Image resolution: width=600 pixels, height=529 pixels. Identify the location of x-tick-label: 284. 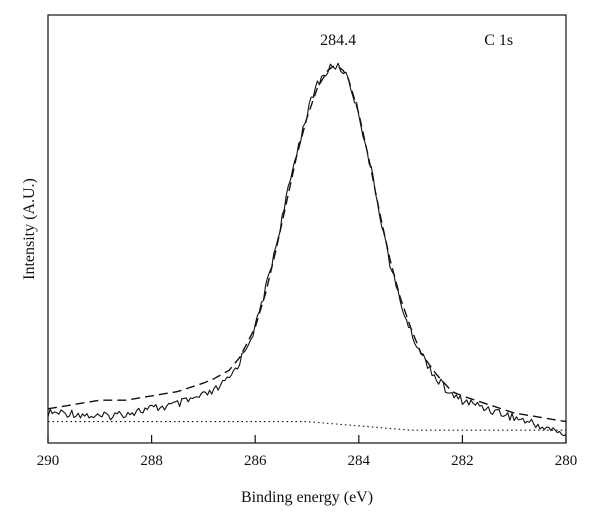
(359, 461).